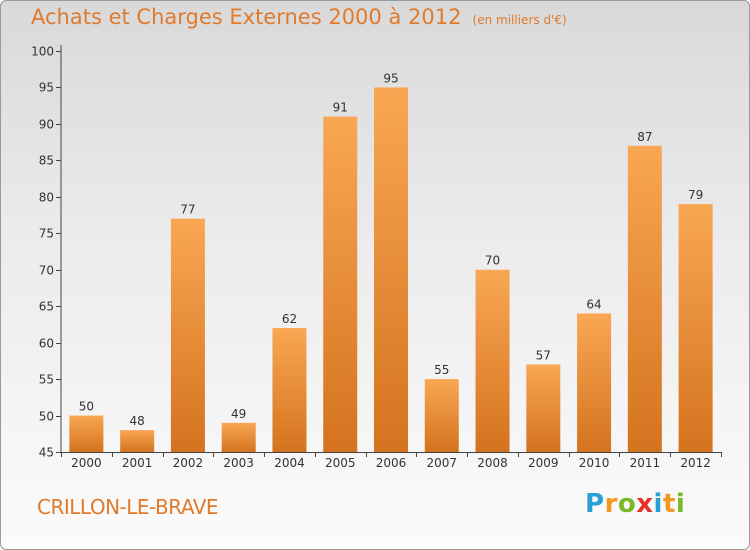 The width and height of the screenshot is (750, 550). I want to click on logo-letter: t, so click(669, 504).